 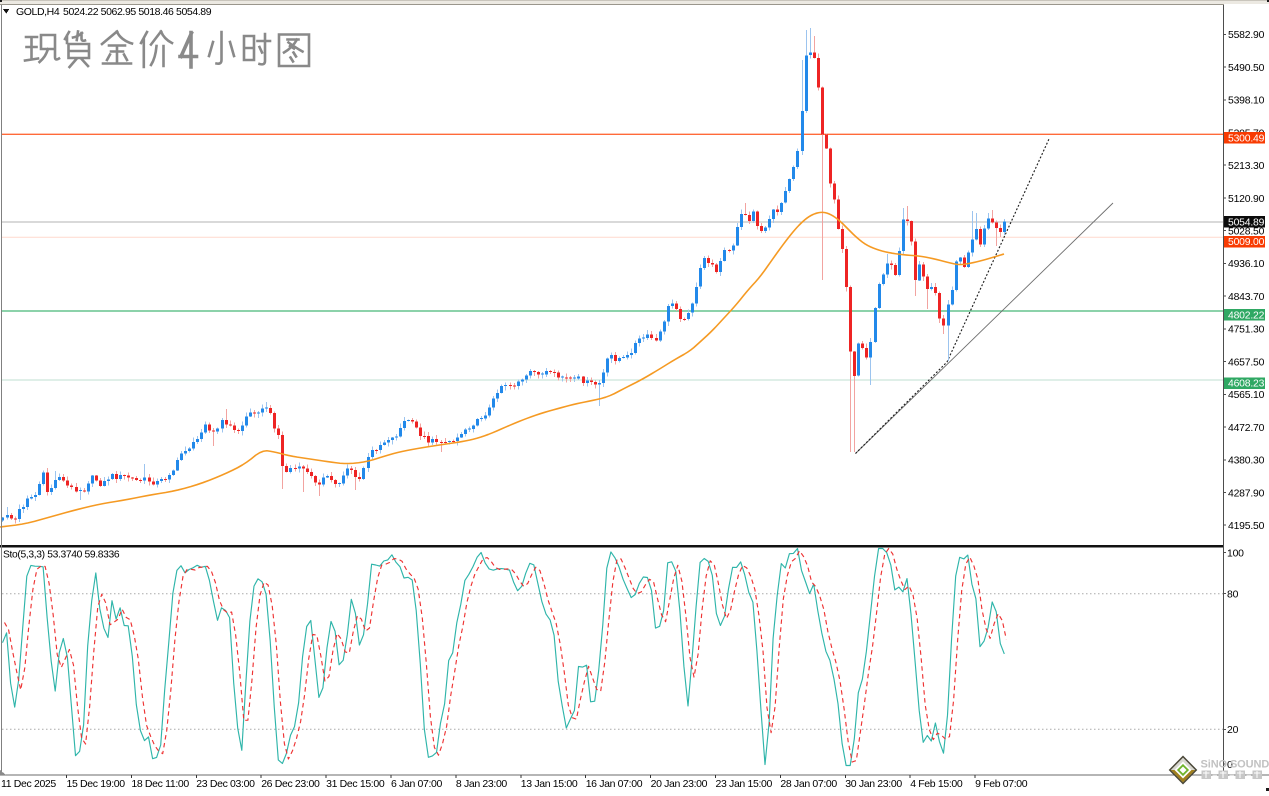 I want to click on svg-text: 20 Jan 23:00, so click(x=679, y=784).